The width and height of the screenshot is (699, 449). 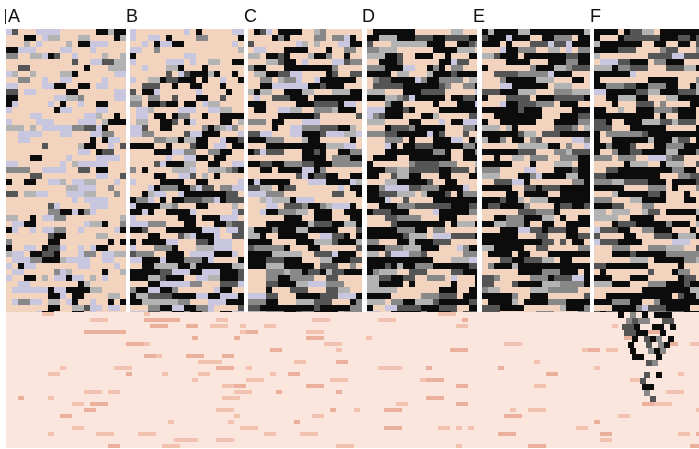 What do you see at coordinates (657, 332) in the screenshot?
I see `pink-mark` at bounding box center [657, 332].